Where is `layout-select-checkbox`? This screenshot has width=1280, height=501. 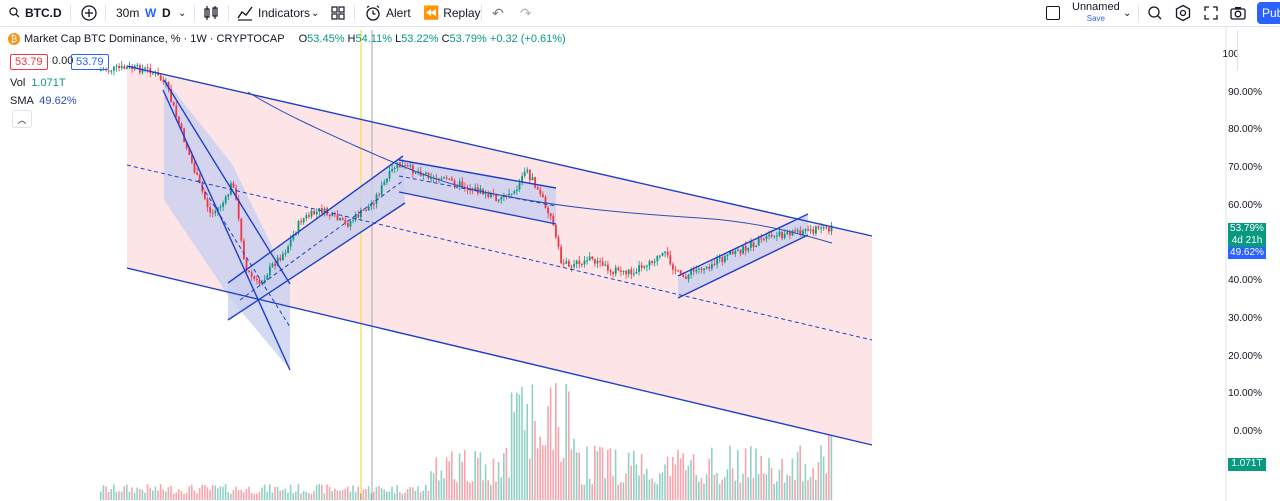 layout-select-checkbox is located at coordinates (1053, 13).